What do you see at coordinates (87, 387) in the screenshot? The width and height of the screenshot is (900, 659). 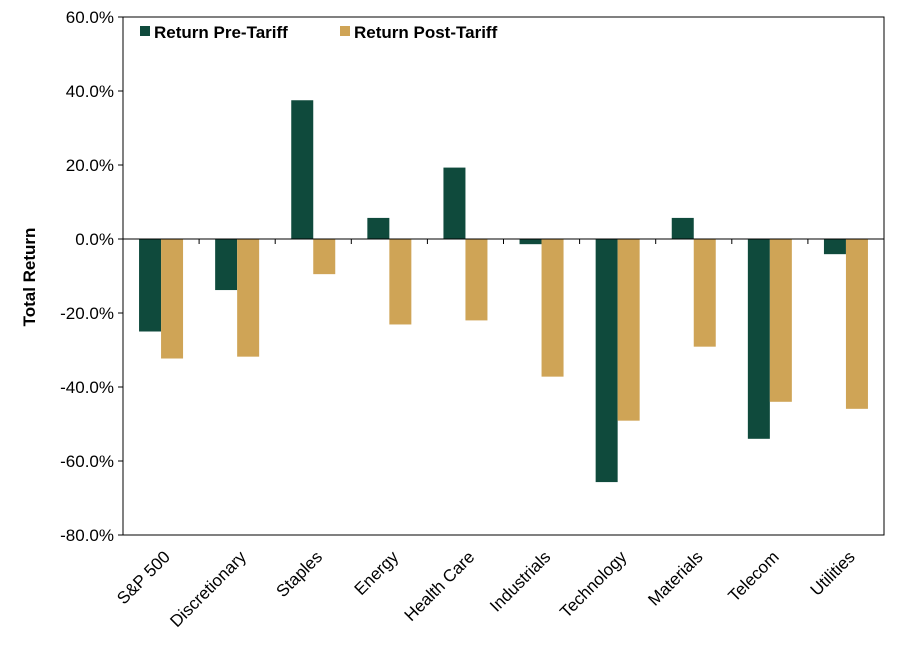 I see `y-tick-label: -40.0%` at bounding box center [87, 387].